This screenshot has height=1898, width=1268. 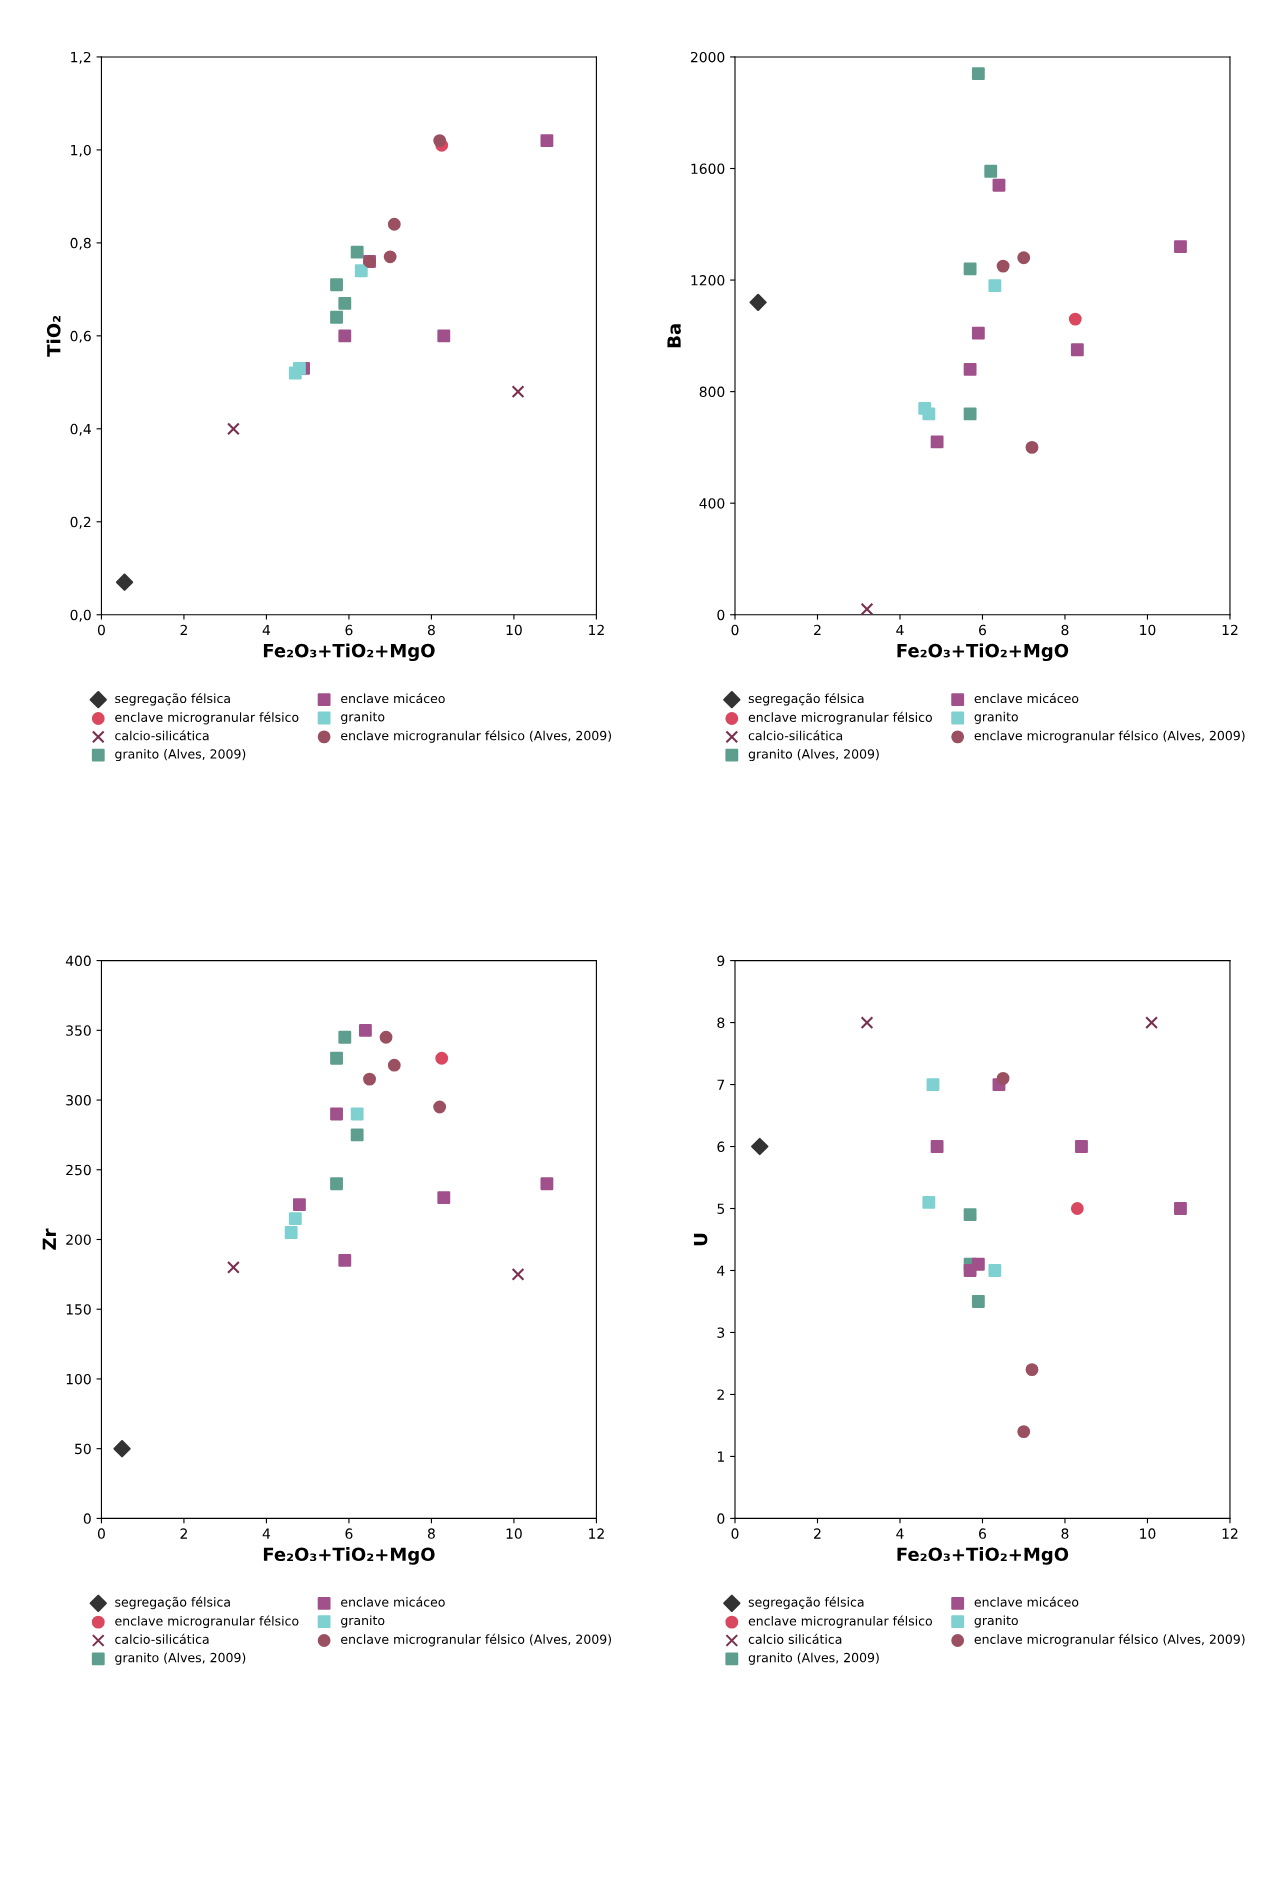 What do you see at coordinates (720, 1456) in the screenshot?
I see `y-tick-label: 1` at bounding box center [720, 1456].